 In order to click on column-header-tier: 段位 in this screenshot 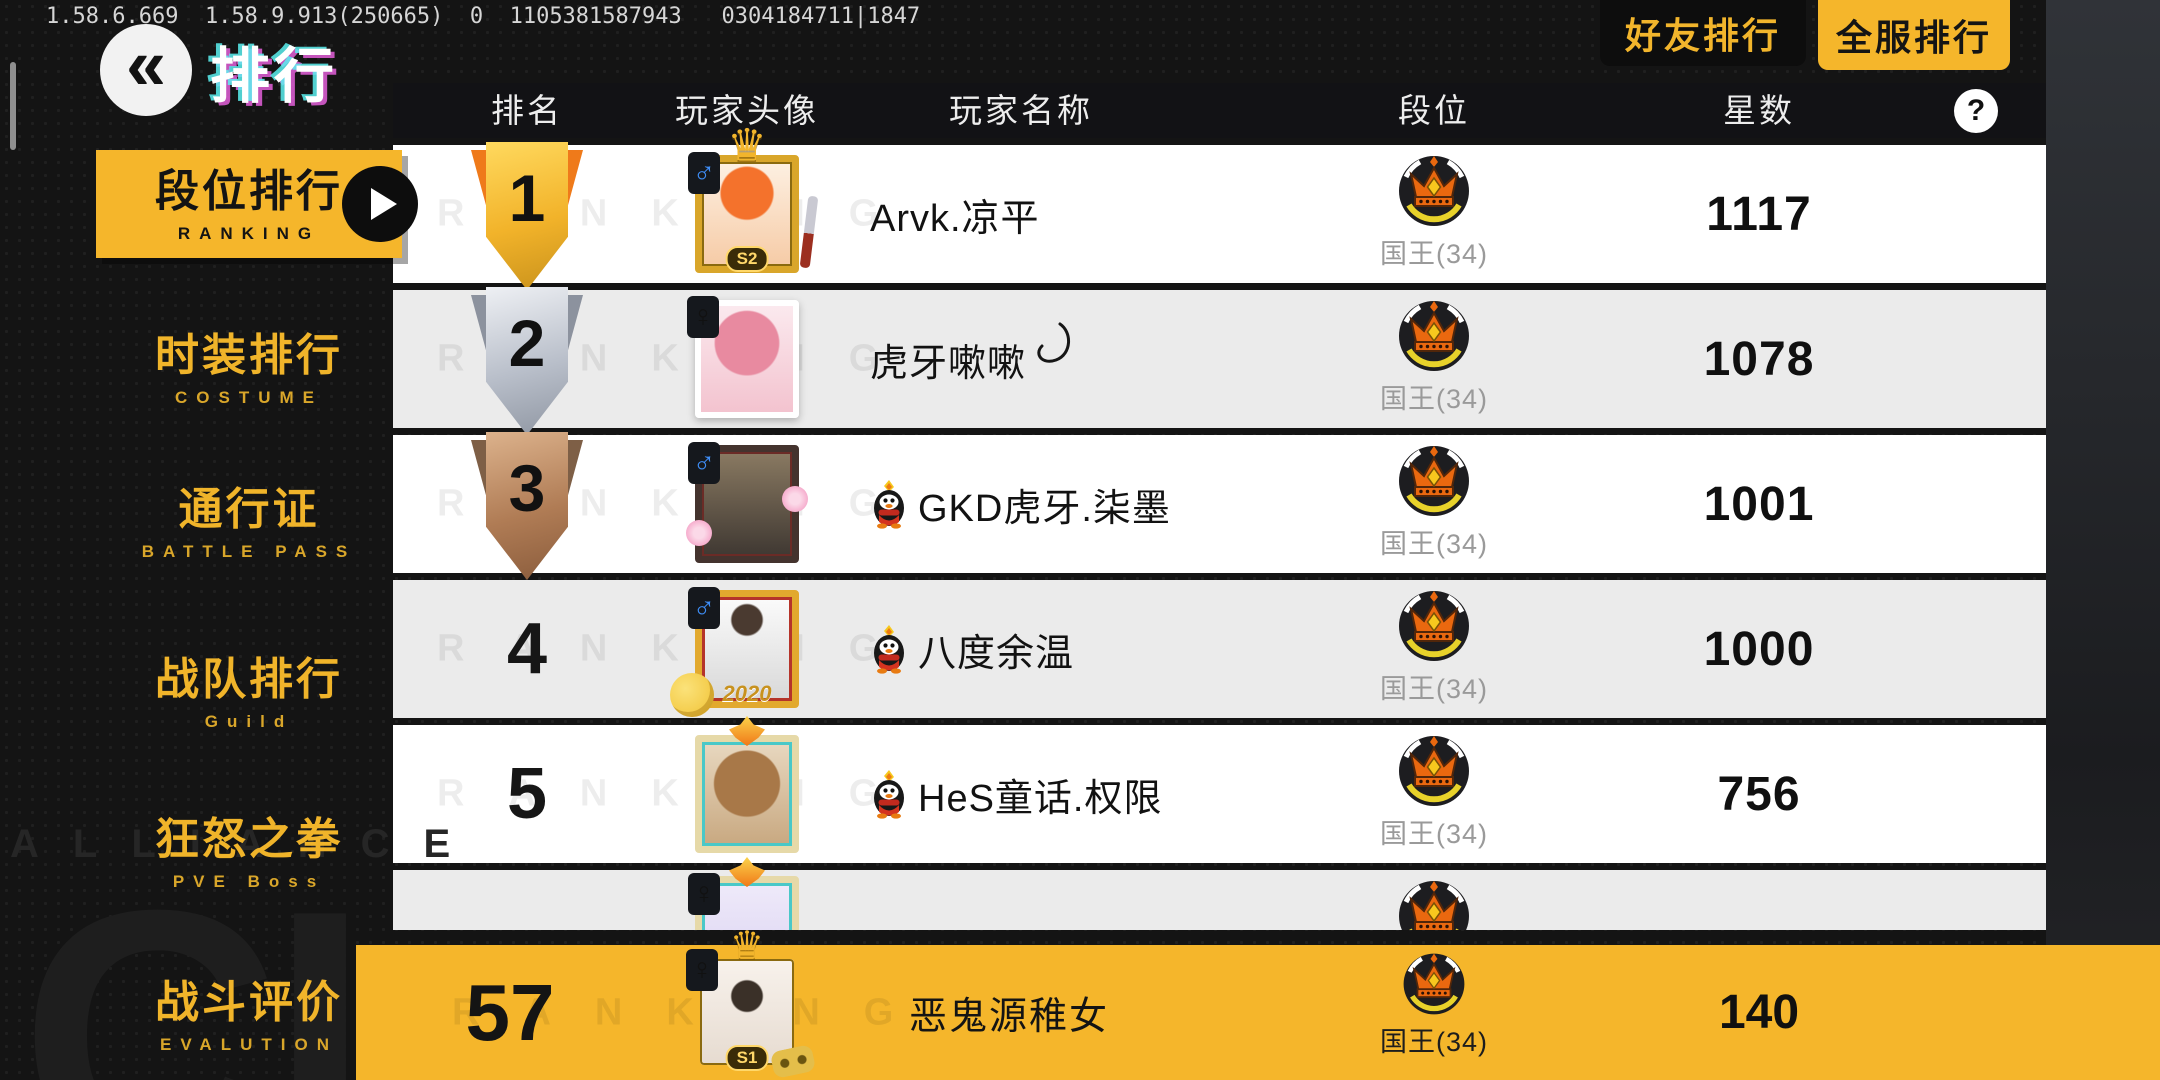, I will do `click(1434, 110)`.